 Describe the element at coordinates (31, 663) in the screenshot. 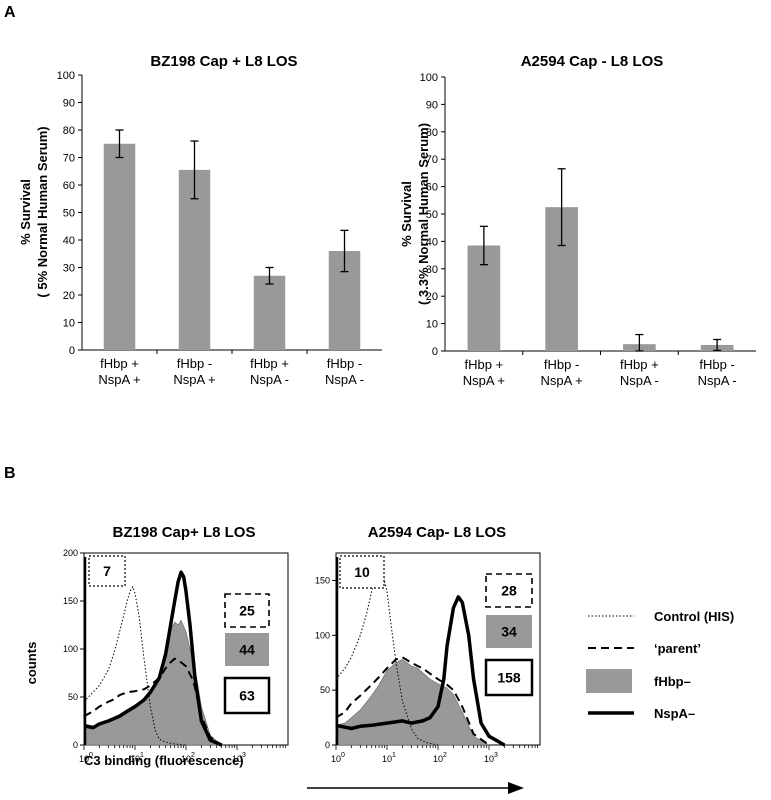

I see `y-axis-label: counts` at that location.